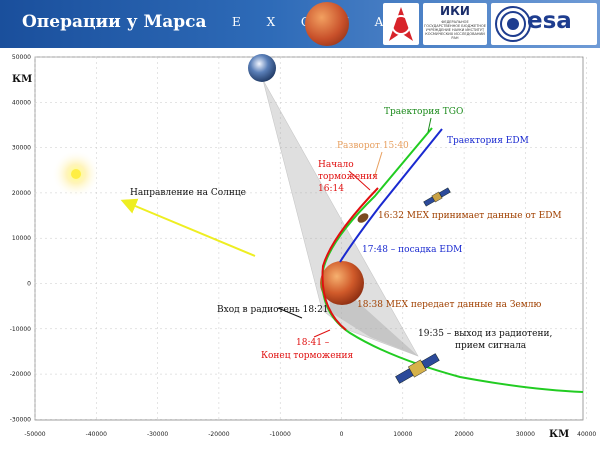 The height and width of the screenshot is (450, 600). Describe the element at coordinates (21, 57) in the screenshot. I see `y-tick-label: 50000` at that location.